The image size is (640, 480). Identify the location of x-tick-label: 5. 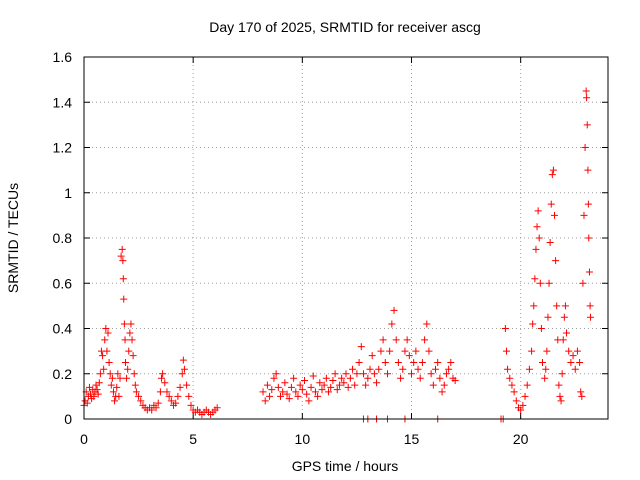
(193, 439).